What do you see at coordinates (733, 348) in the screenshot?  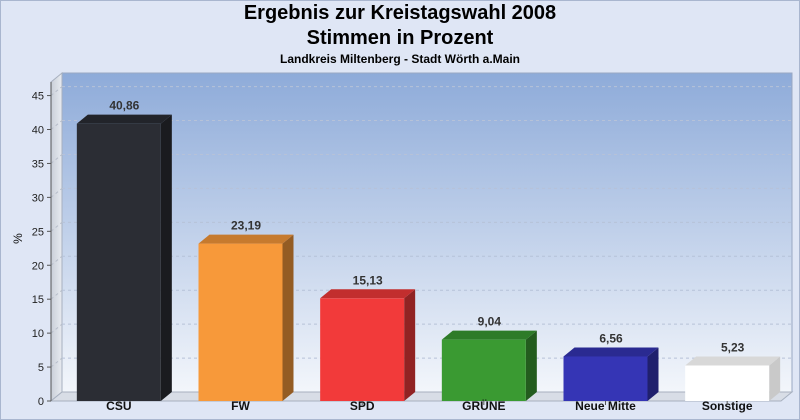 I see `bar-value-label: 5,23` at bounding box center [733, 348].